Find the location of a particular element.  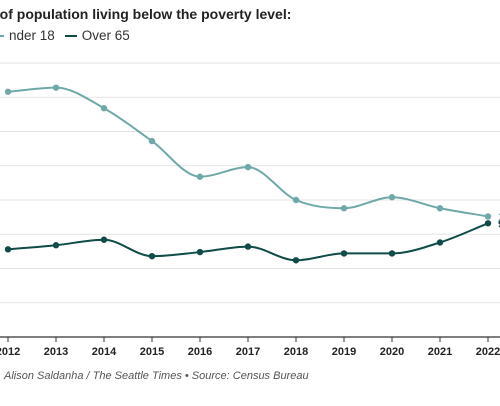

x-tick-label: 2022 is located at coordinates (488, 352).